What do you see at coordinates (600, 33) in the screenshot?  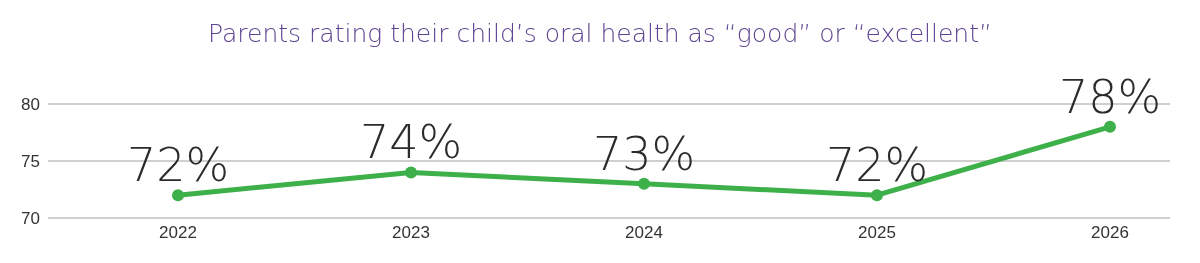 I see `chart-title: Parents rating their child’s oral health as “good” or “excellent”` at bounding box center [600, 33].